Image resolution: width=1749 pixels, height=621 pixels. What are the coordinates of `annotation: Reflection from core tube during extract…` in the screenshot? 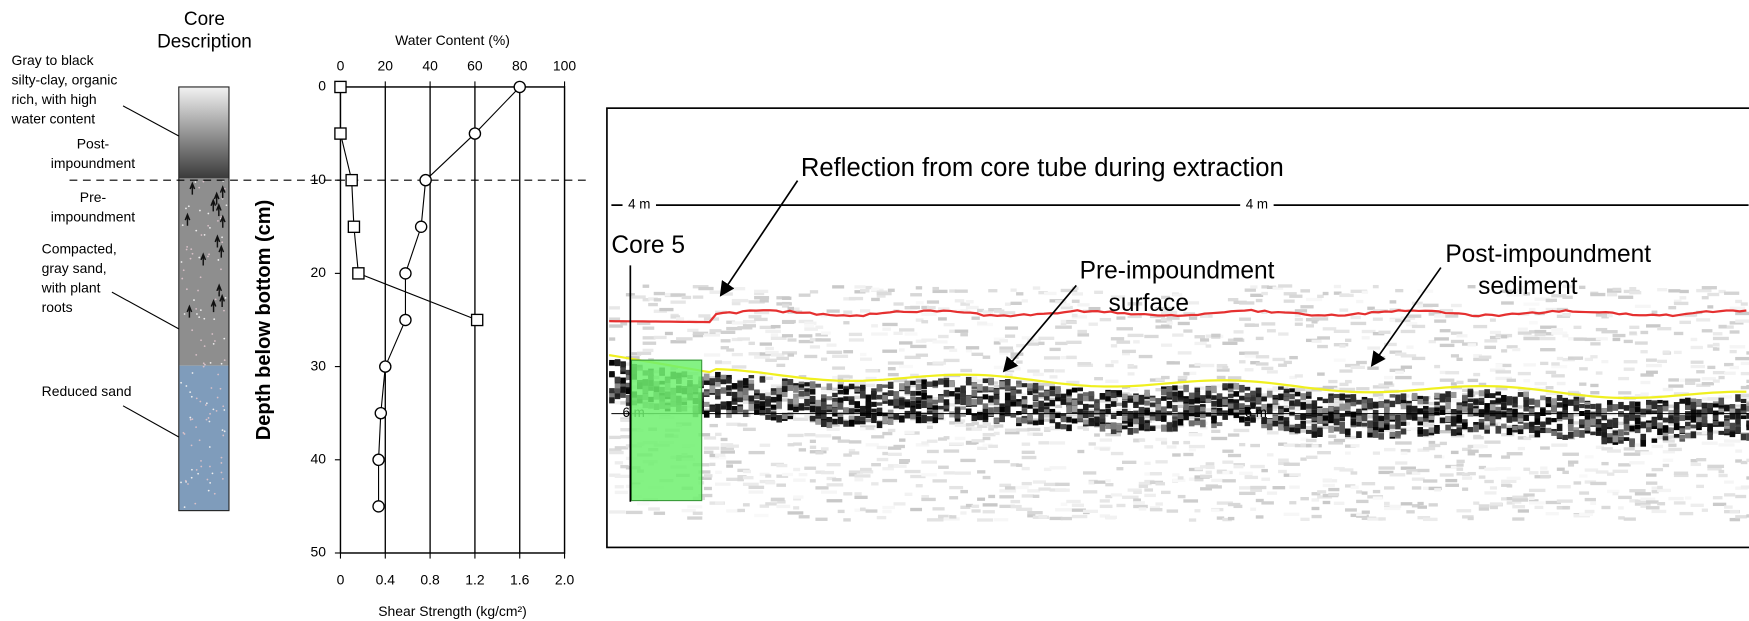 It's located at (1042, 168).